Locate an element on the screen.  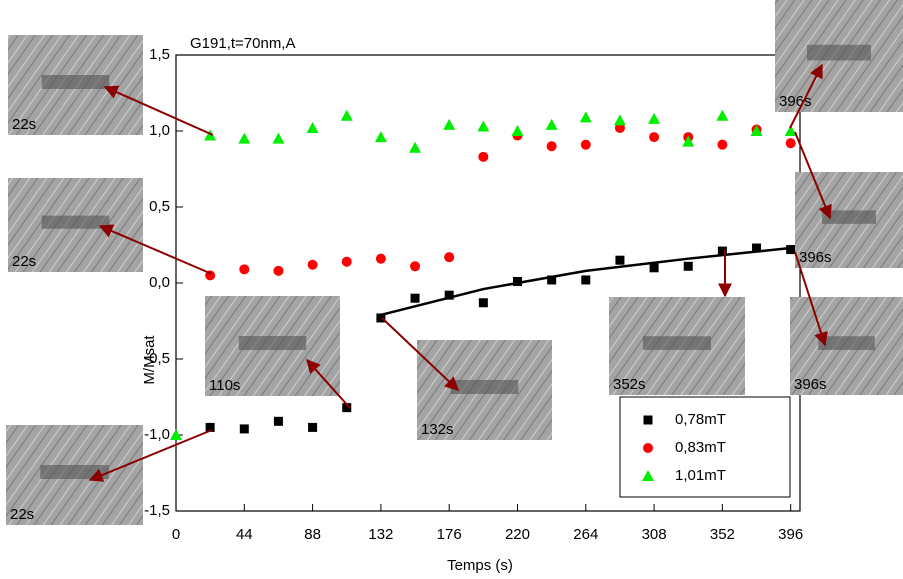
y-tick-label: 1,5 is located at coordinates (159, 54).